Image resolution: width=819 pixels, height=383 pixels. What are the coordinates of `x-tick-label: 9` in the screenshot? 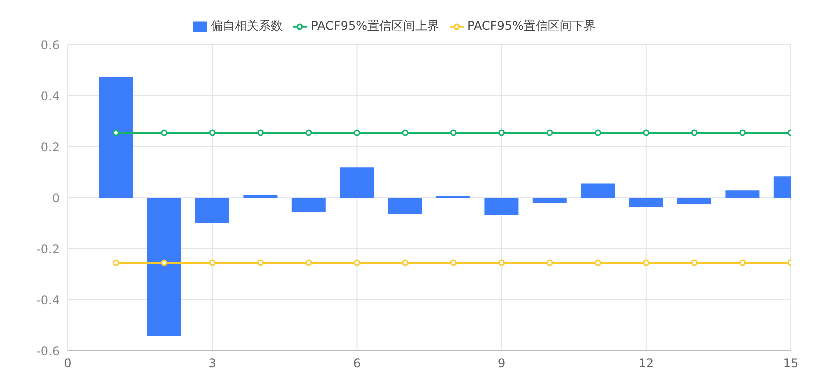 It's located at (502, 363).